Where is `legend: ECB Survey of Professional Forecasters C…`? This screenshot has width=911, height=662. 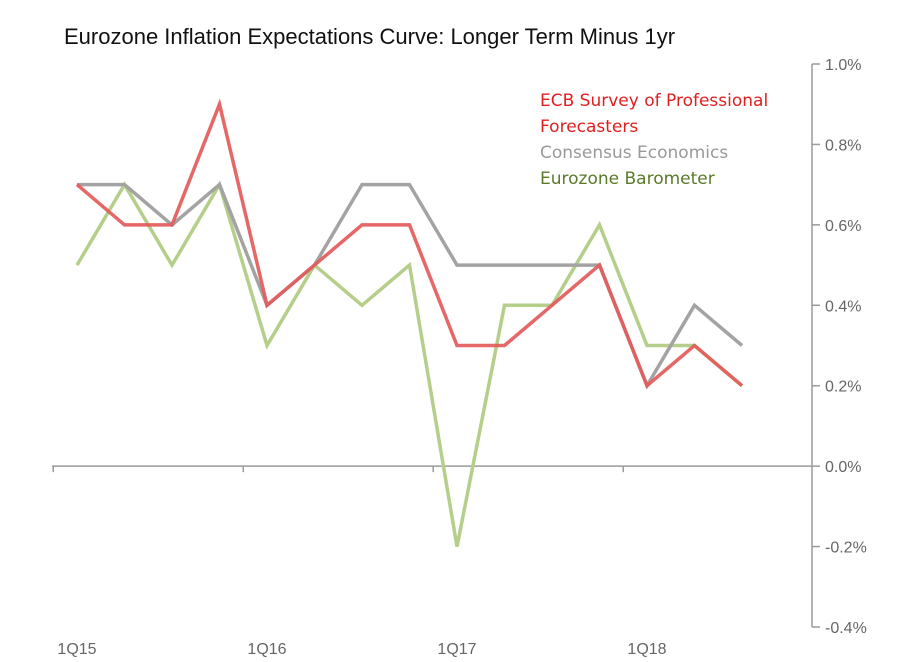
legend: ECB Survey of Professional Forecasters C… is located at coordinates (654, 140).